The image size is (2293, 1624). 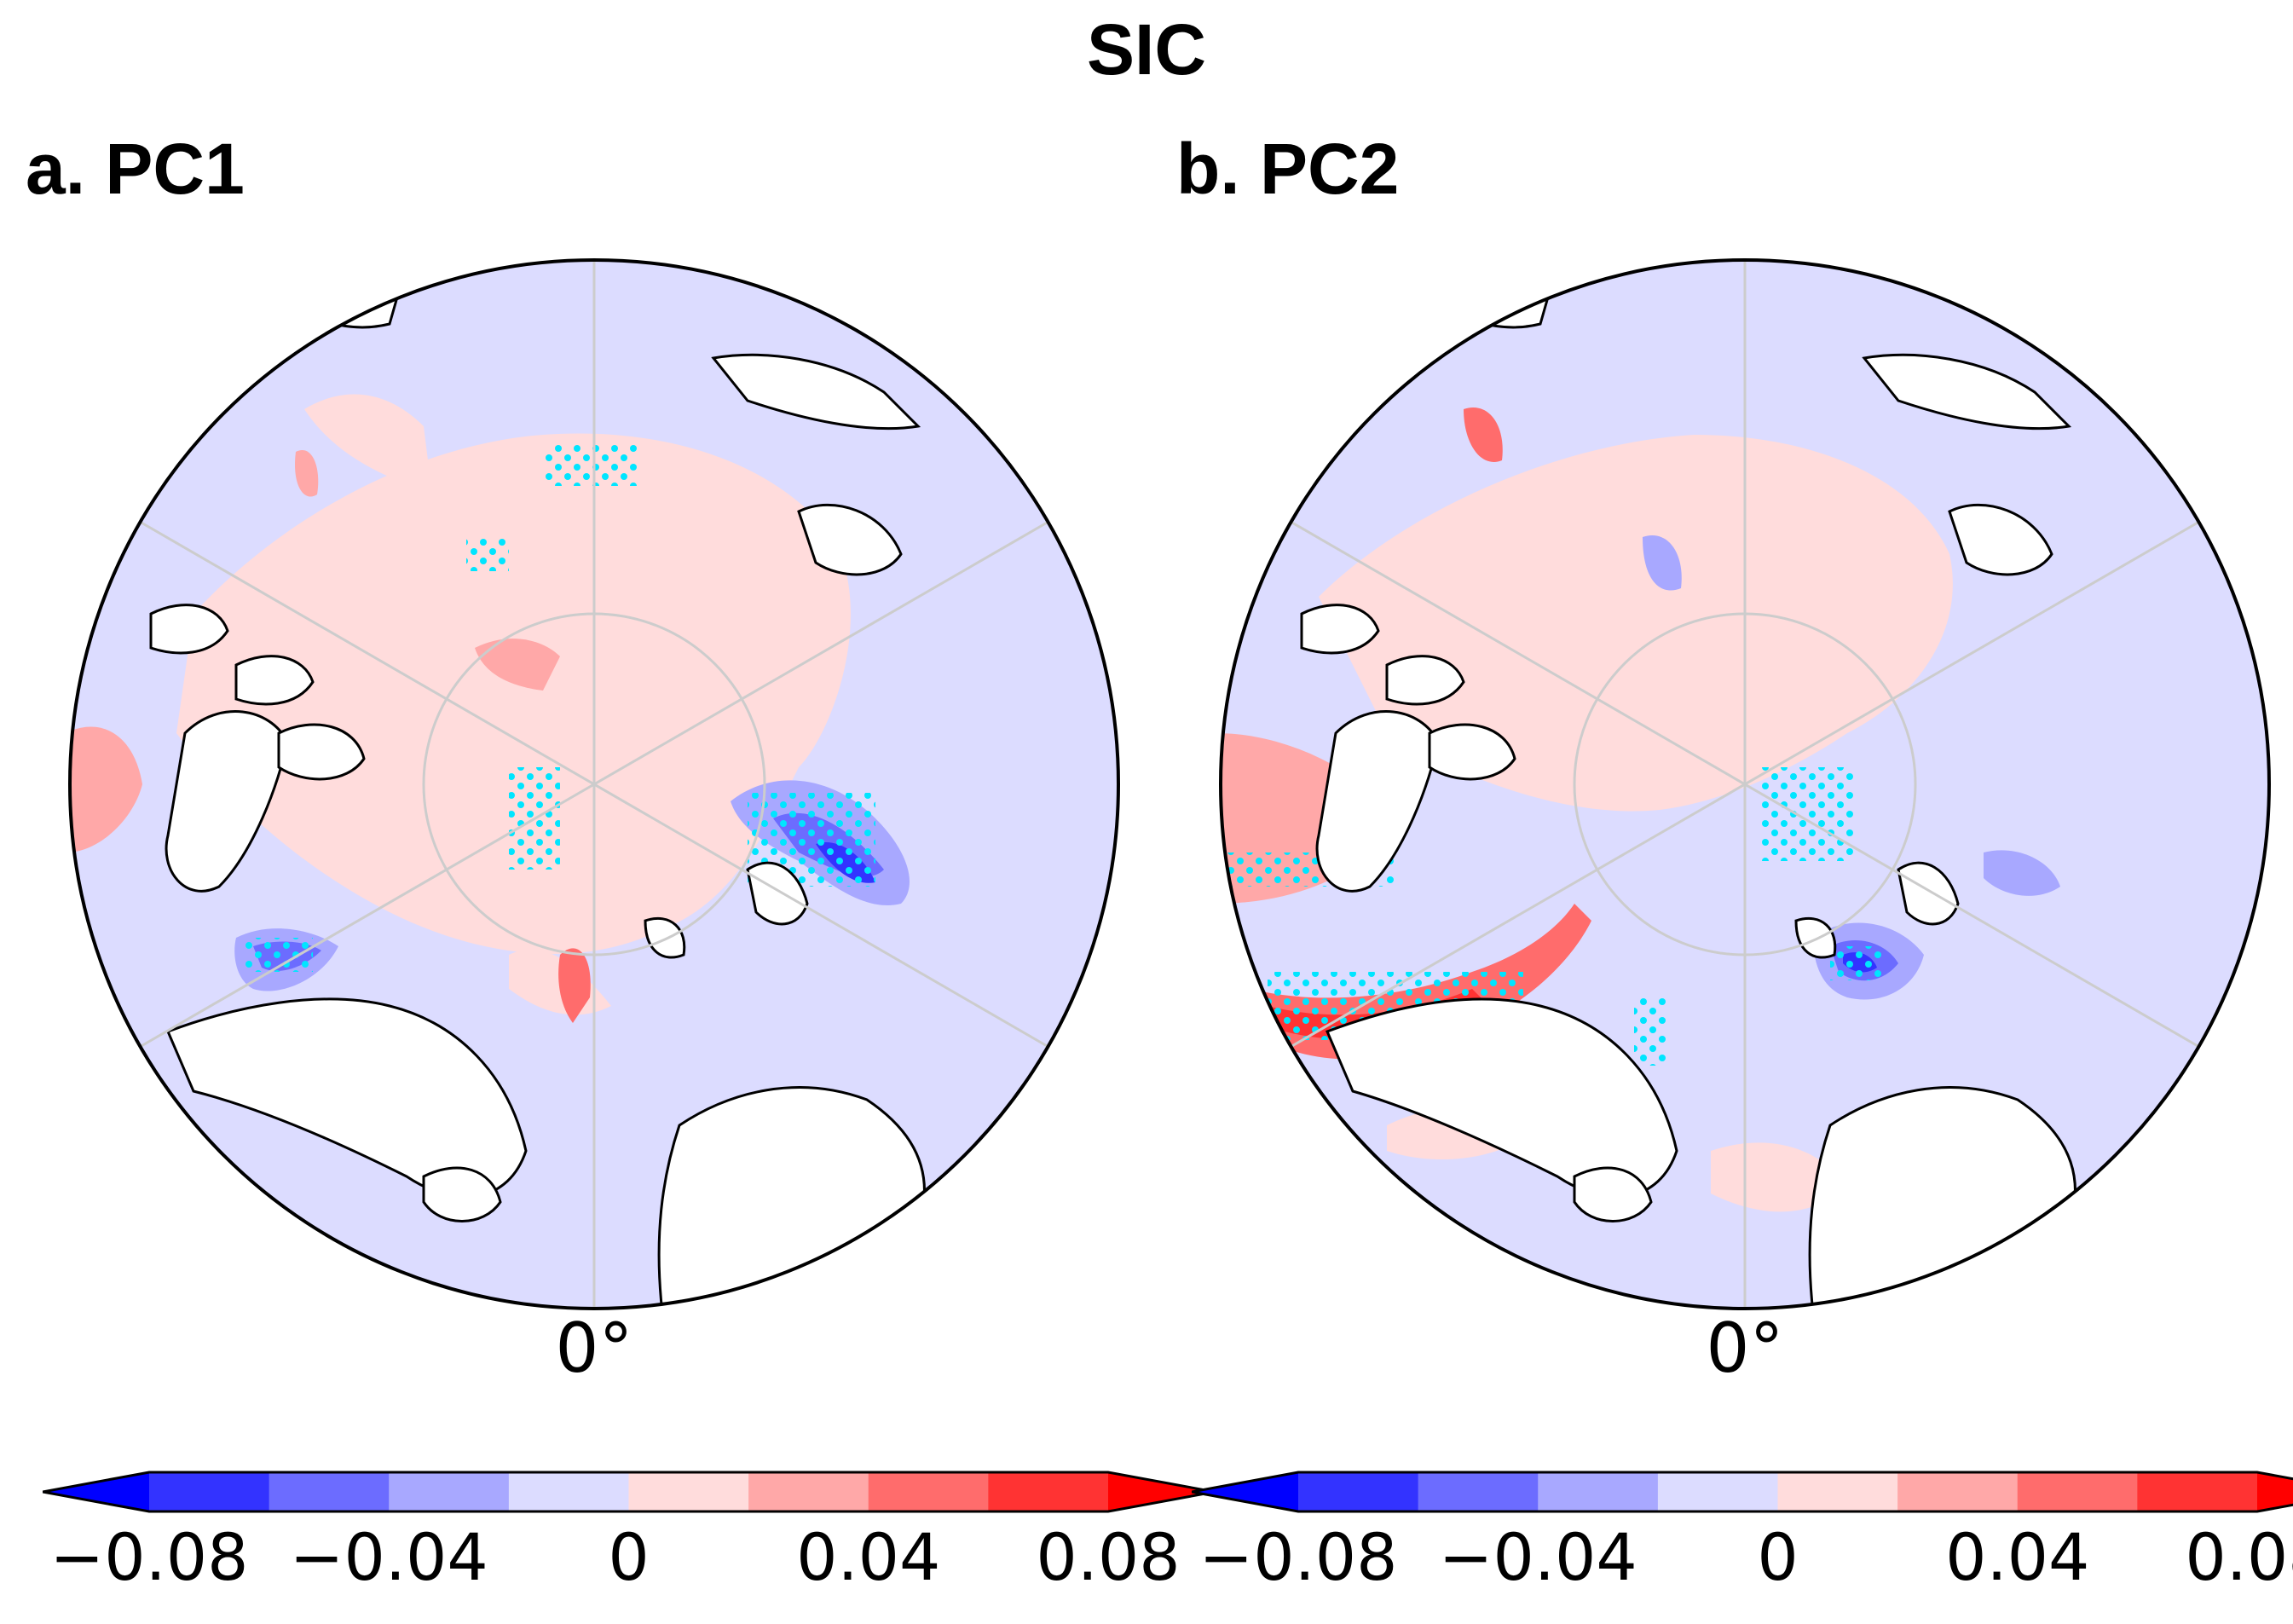 What do you see at coordinates (590, 464) in the screenshot?
I see `significance-stipple-chukchi` at bounding box center [590, 464].